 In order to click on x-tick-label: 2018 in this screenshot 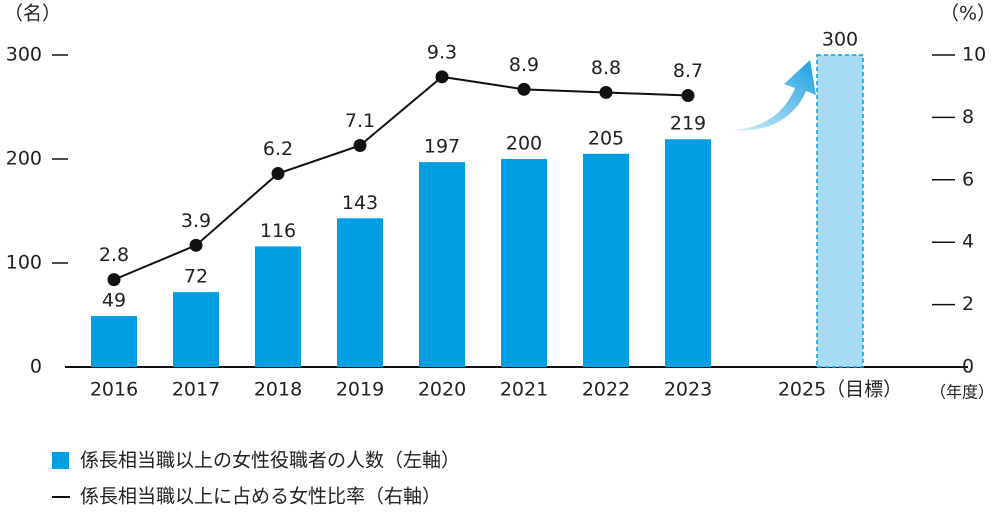, I will do `click(278, 390)`.